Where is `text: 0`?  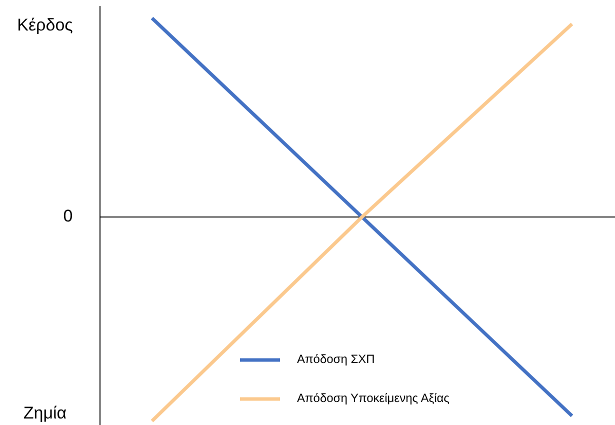
text: 0 is located at coordinates (68, 216).